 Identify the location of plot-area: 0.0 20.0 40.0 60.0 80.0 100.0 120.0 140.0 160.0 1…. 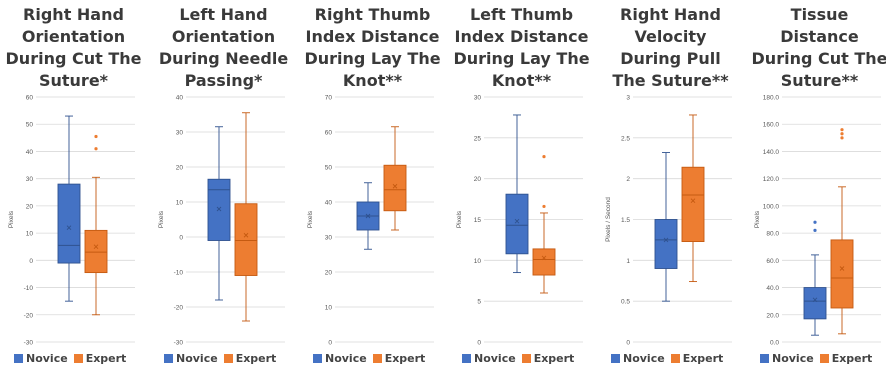
(817, 221).